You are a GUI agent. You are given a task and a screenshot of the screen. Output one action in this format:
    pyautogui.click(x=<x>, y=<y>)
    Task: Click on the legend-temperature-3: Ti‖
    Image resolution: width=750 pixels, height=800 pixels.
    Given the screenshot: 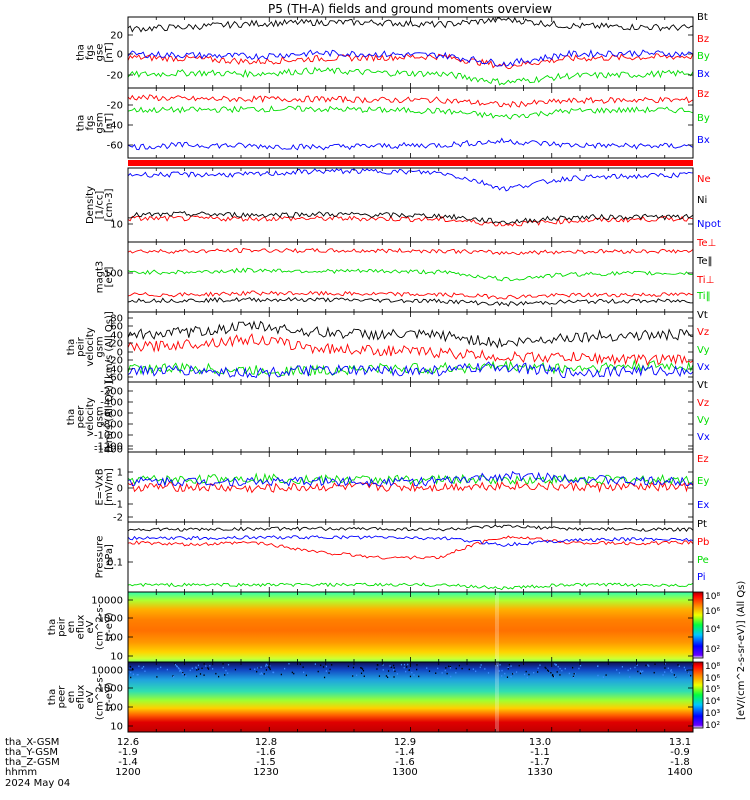 What is the action you would take?
    pyautogui.click(x=703, y=296)
    